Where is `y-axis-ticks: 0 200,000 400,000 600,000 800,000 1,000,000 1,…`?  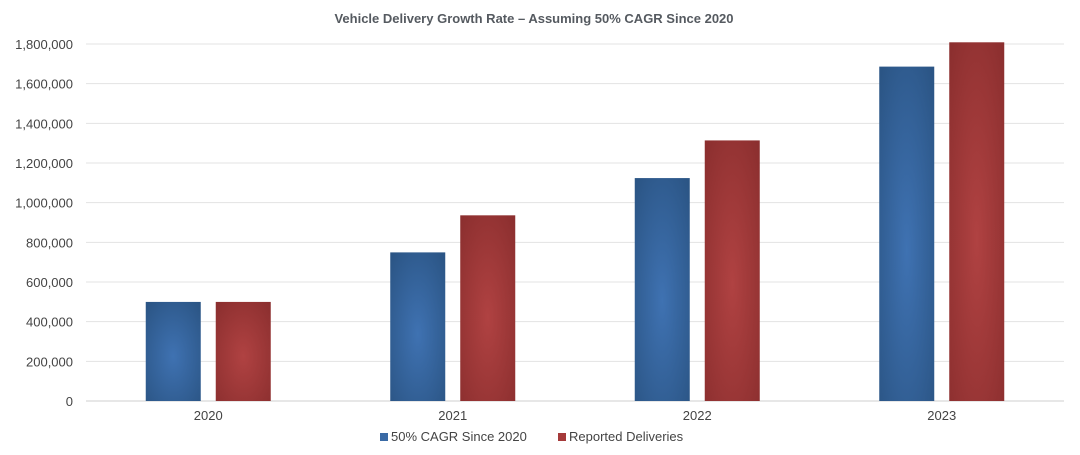
y-axis-ticks: 0 200,000 400,000 600,000 800,000 1,000,000 1,… is located at coordinates (44, 223).